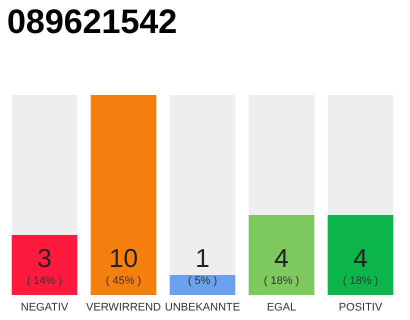  Describe the element at coordinates (203, 265) in the screenshot. I see `data-label: 1 ( 5% )` at that location.